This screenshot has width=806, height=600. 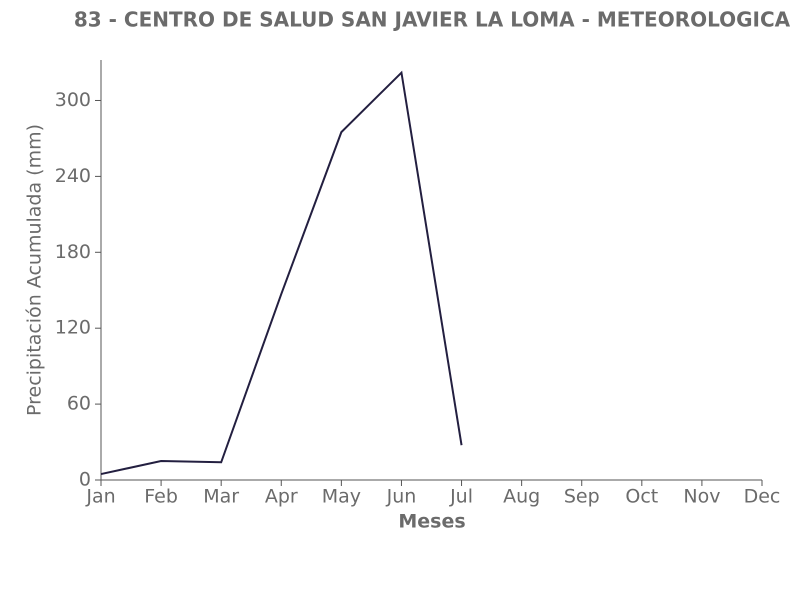 I want to click on y-tick-label: 180, so click(x=73, y=252).